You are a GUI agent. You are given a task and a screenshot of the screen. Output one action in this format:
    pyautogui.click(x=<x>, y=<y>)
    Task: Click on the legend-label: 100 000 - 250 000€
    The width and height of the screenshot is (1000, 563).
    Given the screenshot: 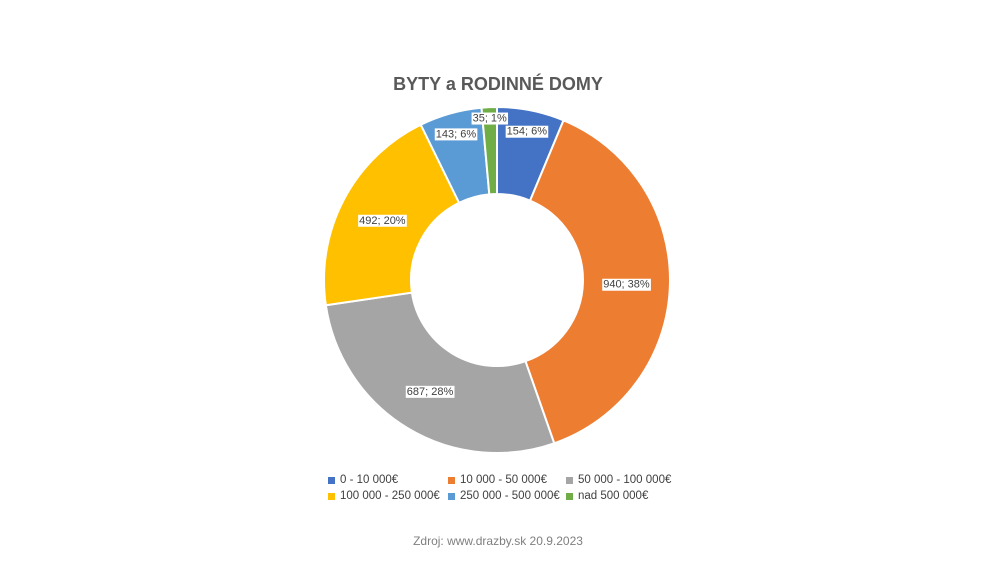 What is the action you would take?
    pyautogui.click(x=390, y=496)
    